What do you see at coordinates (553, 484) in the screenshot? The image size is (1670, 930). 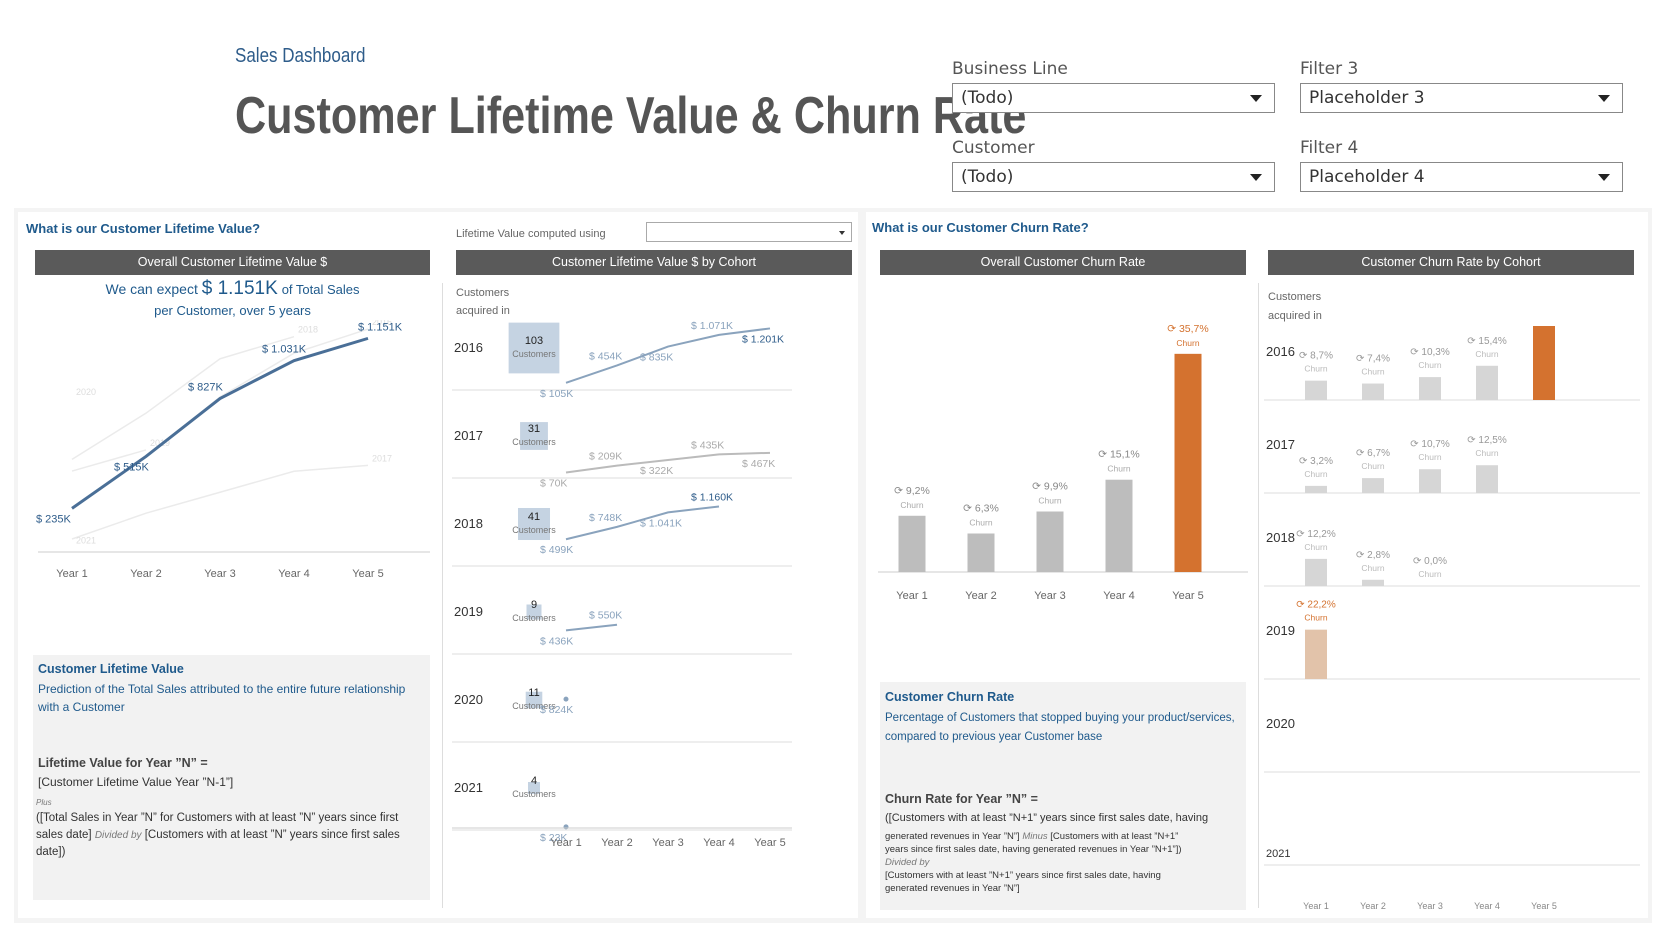 I see `data-label: $ 70K` at bounding box center [553, 484].